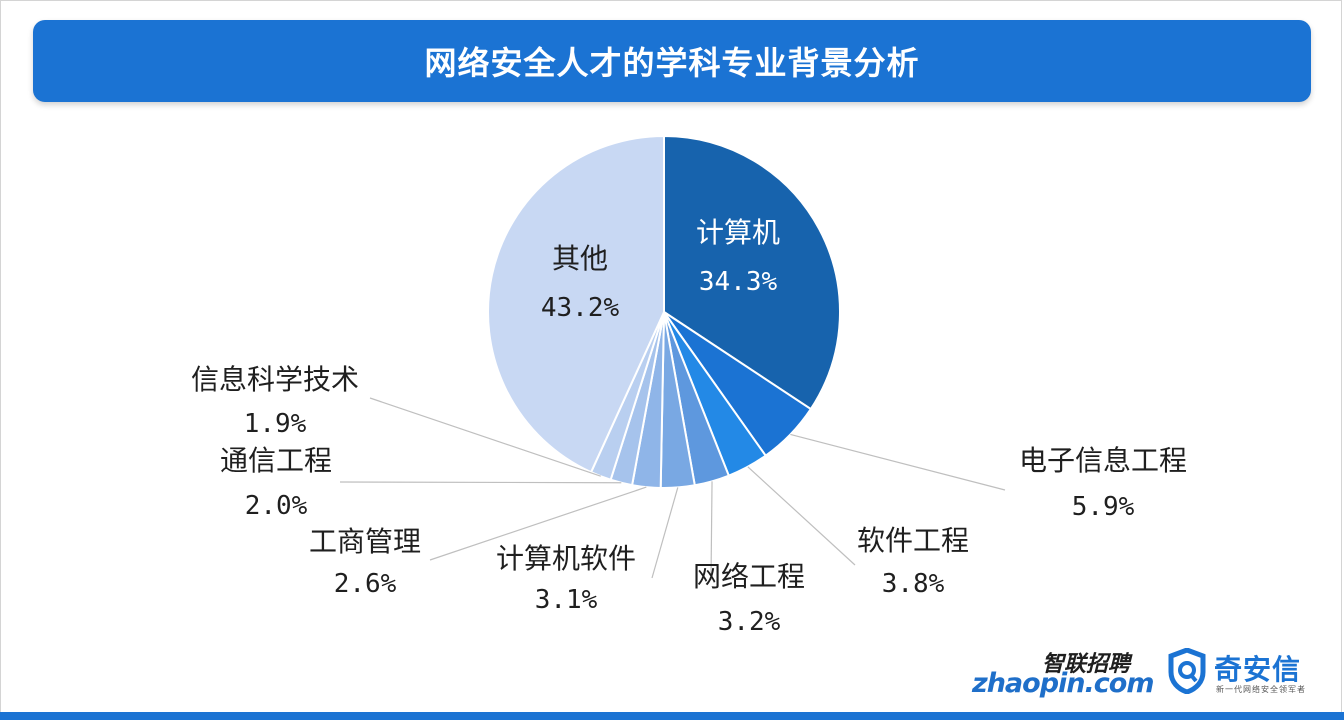 The image size is (1344, 720). Describe the element at coordinates (1103, 507) in the screenshot. I see `slice-value-label: 5.9%` at that location.